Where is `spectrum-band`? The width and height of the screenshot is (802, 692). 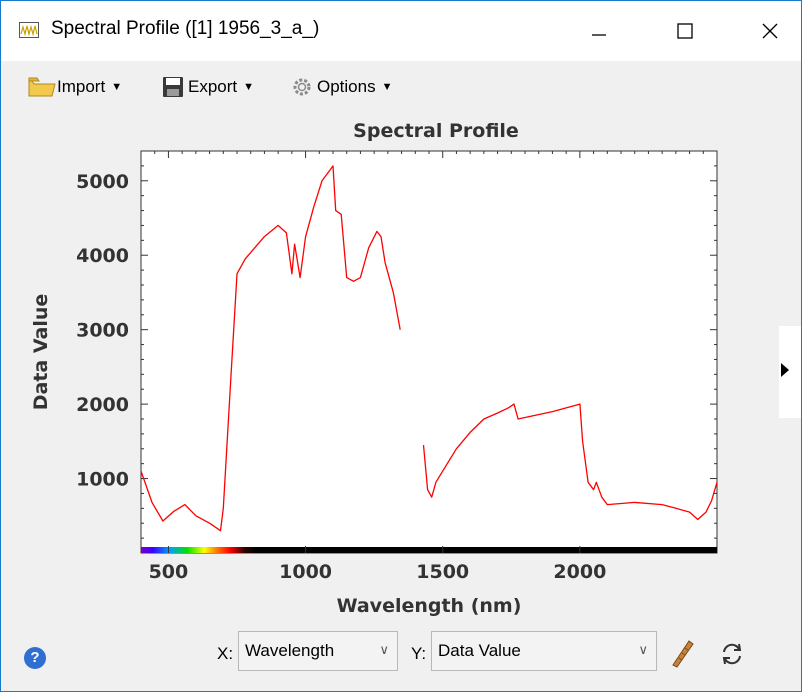 spectrum-band is located at coordinates (429, 550).